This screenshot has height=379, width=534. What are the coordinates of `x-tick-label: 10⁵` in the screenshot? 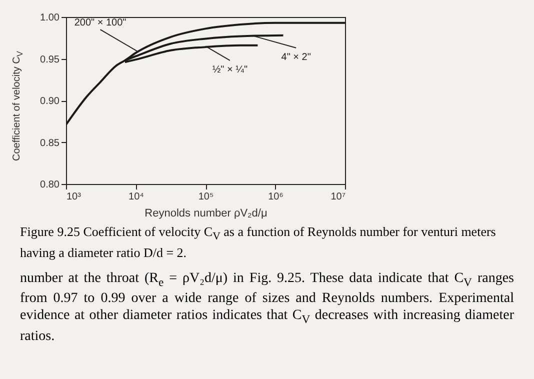 It's located at (206, 197).